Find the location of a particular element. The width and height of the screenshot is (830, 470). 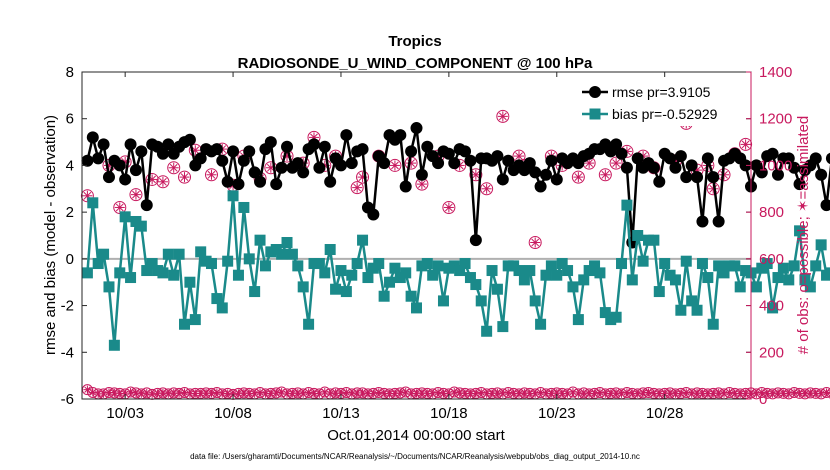

left-tick-label: -4 is located at coordinates (67, 352).